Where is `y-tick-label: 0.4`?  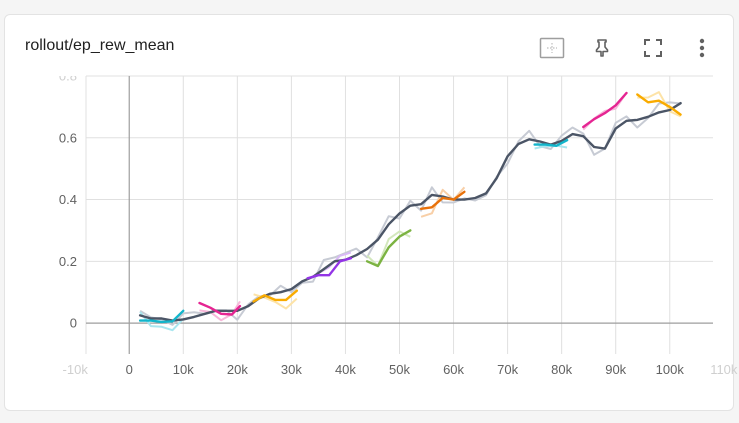 y-tick-label: 0.4 is located at coordinates (68, 199).